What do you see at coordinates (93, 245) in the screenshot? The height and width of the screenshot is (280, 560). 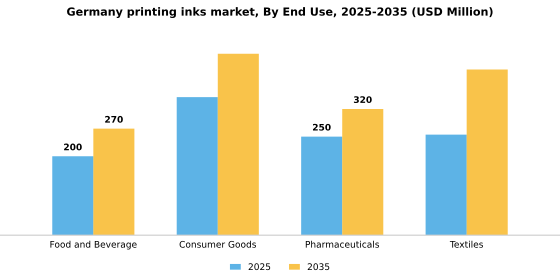 I see `x-tick-label: Food and Beverage` at bounding box center [93, 245].